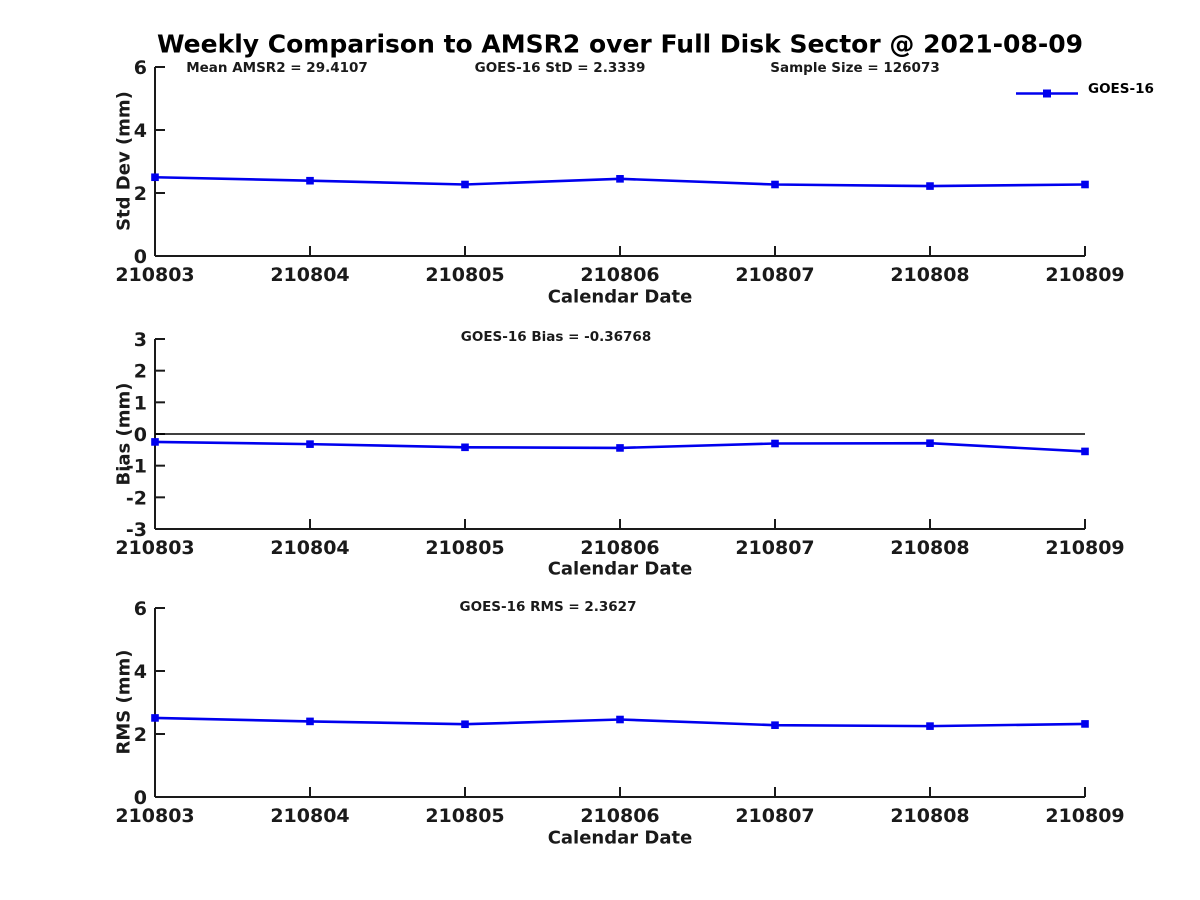 The image size is (1200, 900). What do you see at coordinates (124, 434) in the screenshot?
I see `y-axis-label-bias: Bias (mm)` at bounding box center [124, 434].